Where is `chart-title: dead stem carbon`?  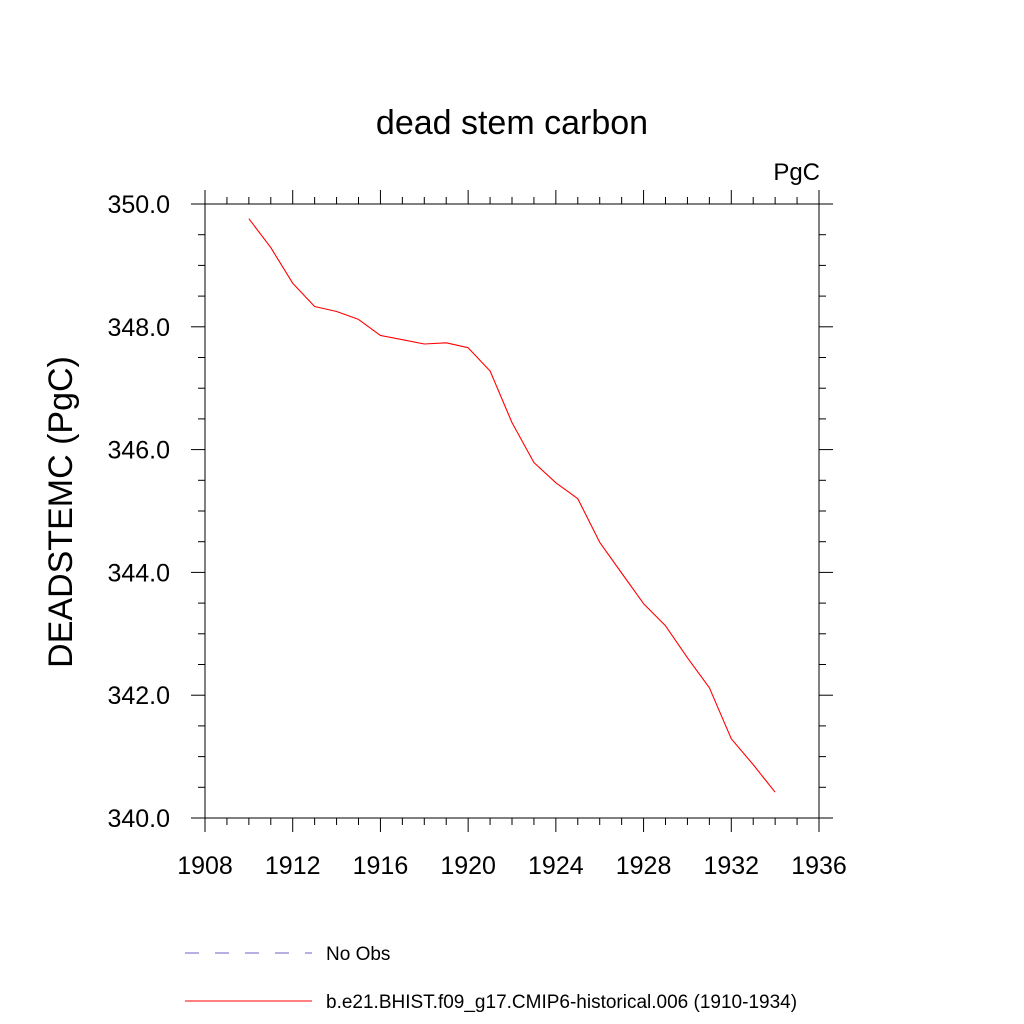 chart-title: dead stem carbon is located at coordinates (512, 123).